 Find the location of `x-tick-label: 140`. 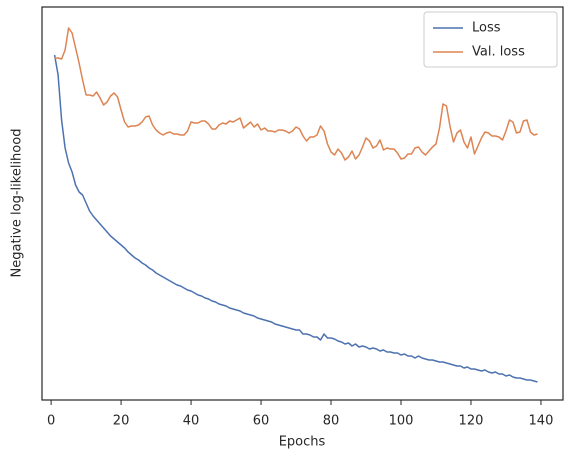

x-tick-label: 140 is located at coordinates (541, 421).